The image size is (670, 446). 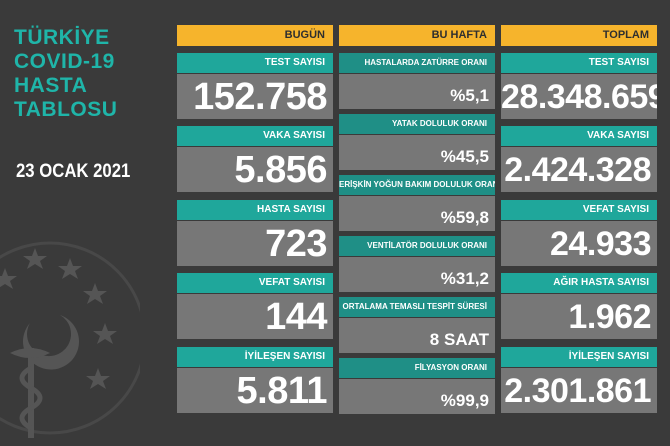 I want to click on title-line: TÜRKİYE, so click(x=62, y=37).